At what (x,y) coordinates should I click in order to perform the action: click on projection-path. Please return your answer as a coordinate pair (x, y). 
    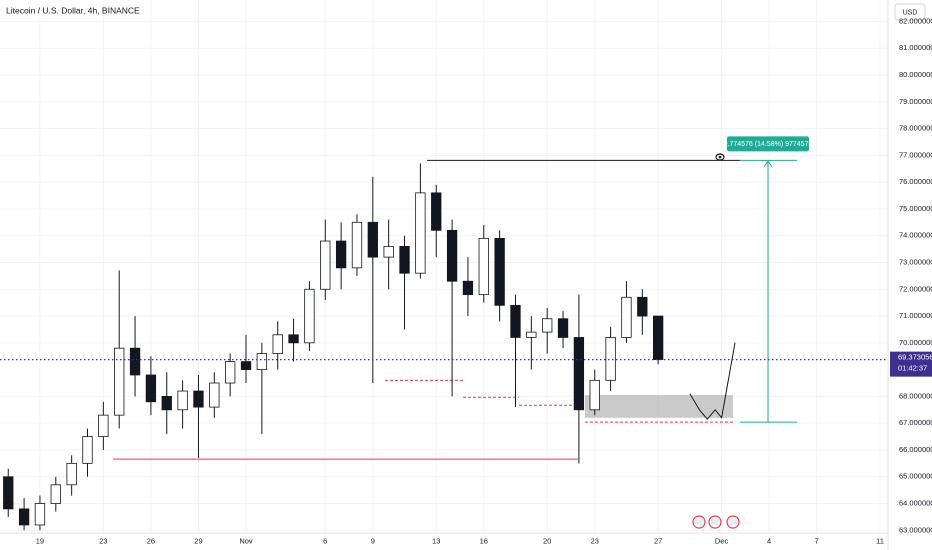
    Looking at the image, I should click on (712, 381).